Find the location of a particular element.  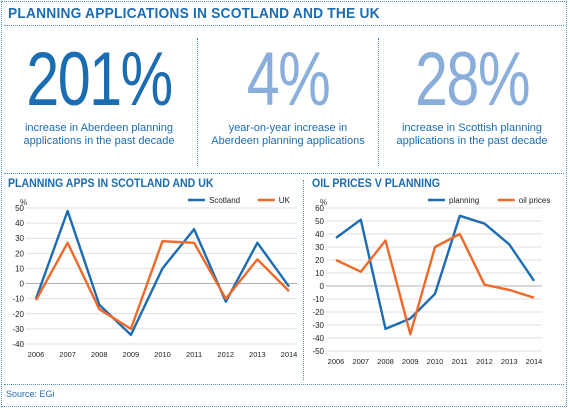

chart-title-oil-prices: OIL PRICES V PLANNING is located at coordinates (376, 184).